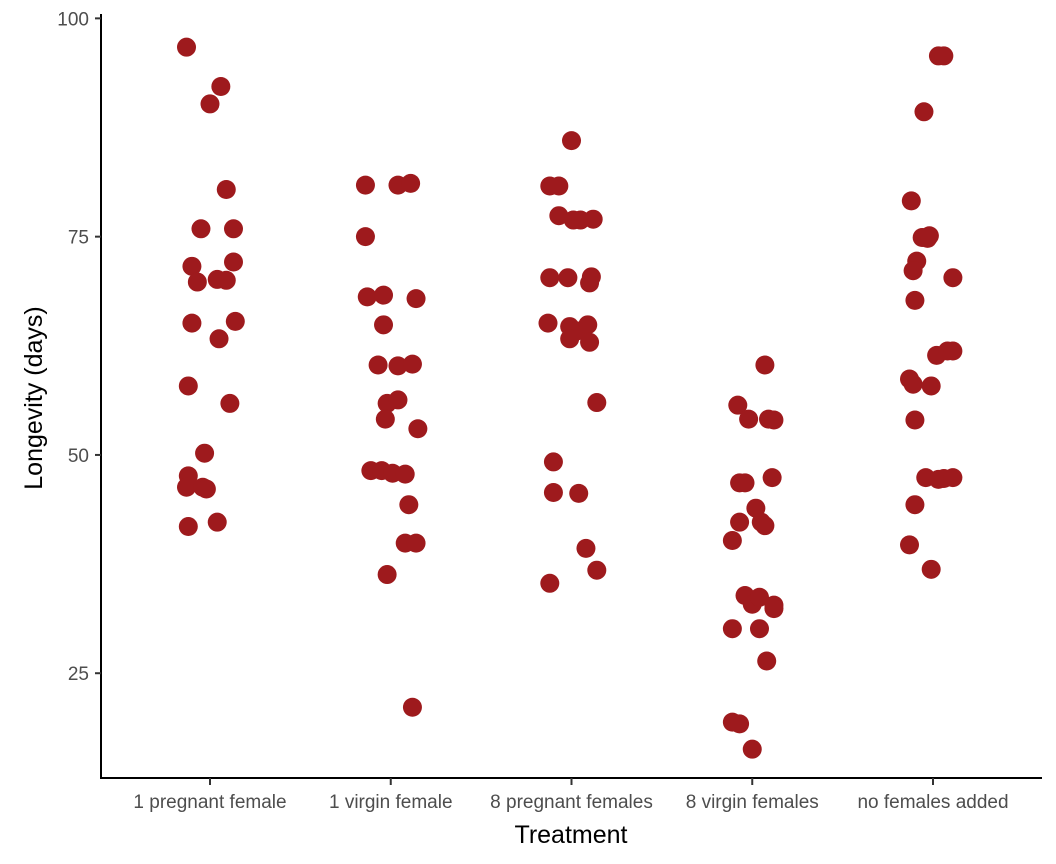  I want to click on x-tick-label: 8 pregnant females, so click(571, 802).